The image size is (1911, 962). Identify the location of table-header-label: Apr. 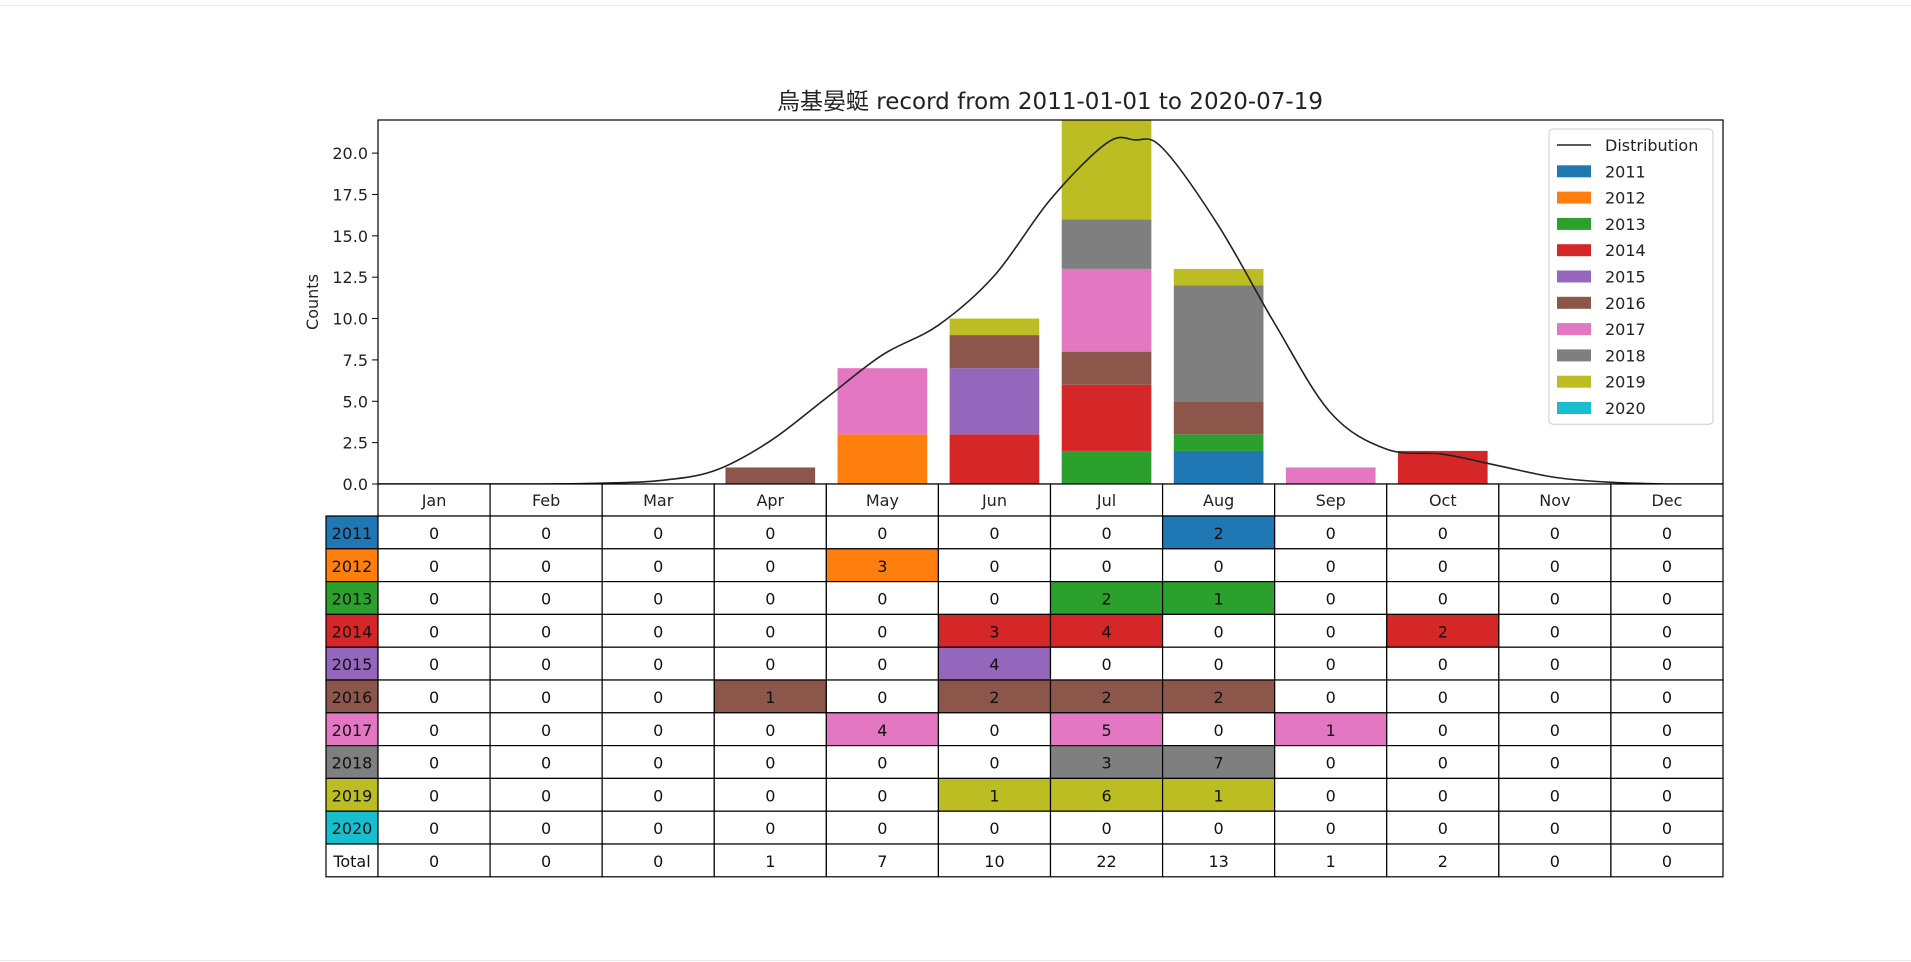
(770, 500).